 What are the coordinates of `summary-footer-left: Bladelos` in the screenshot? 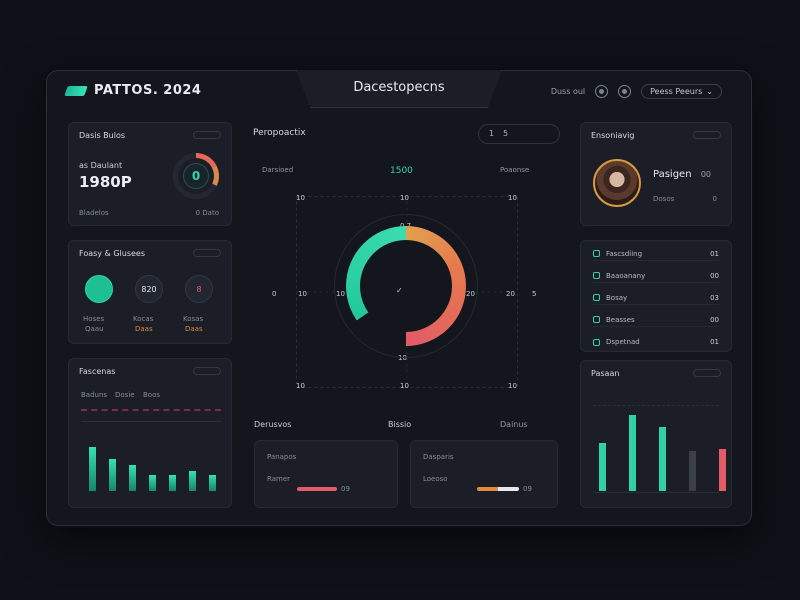 It's located at (94, 213).